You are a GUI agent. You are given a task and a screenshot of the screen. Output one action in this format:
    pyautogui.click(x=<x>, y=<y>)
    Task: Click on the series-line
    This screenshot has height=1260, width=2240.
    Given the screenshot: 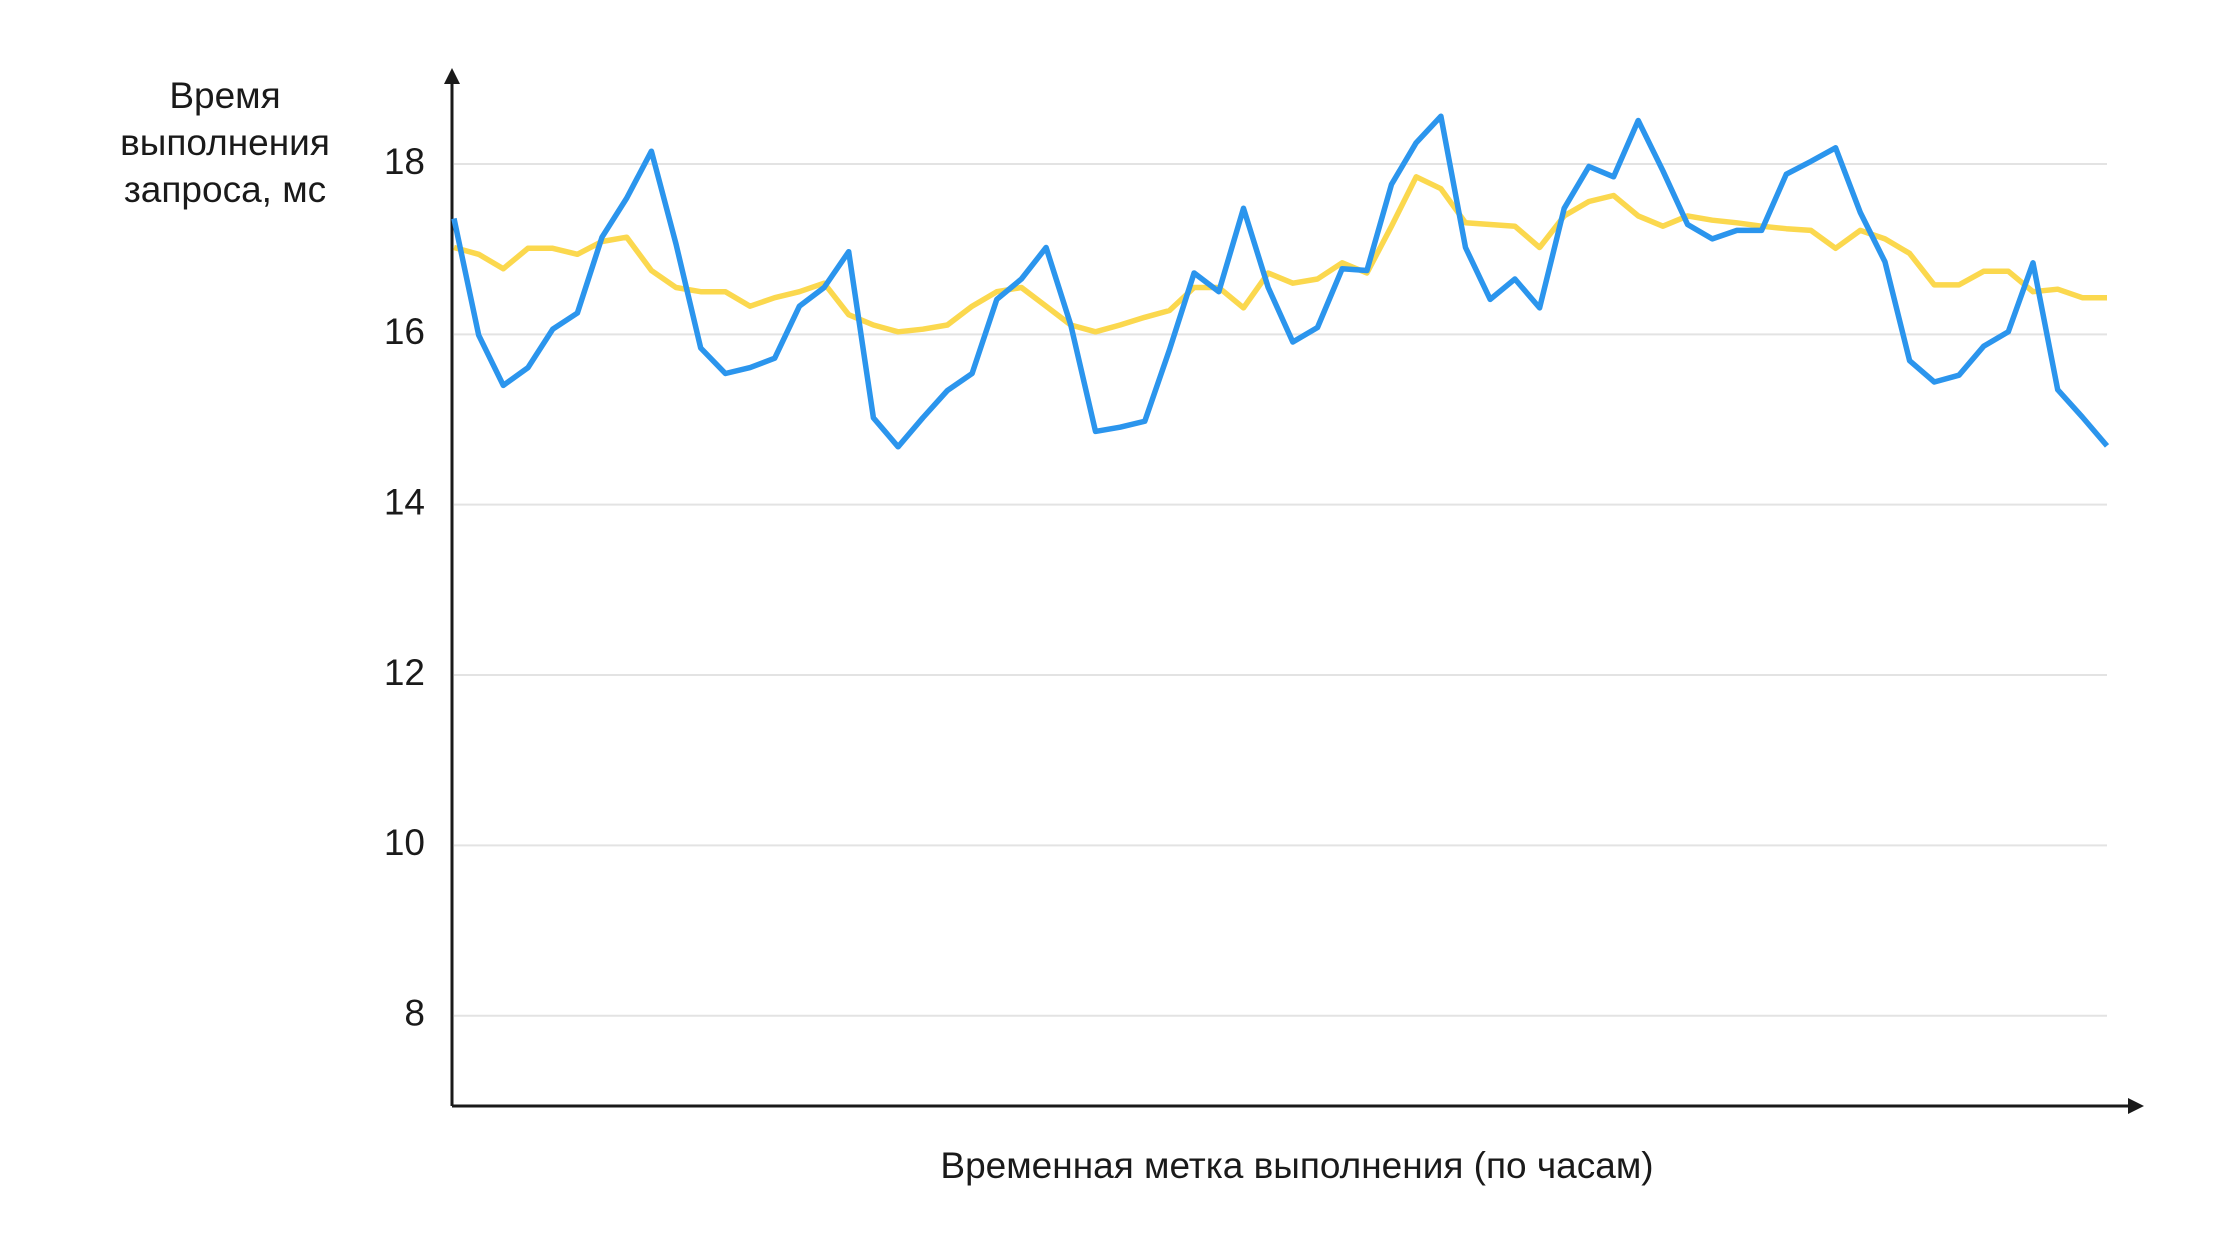 What is the action you would take?
    pyautogui.click(x=1280, y=254)
    